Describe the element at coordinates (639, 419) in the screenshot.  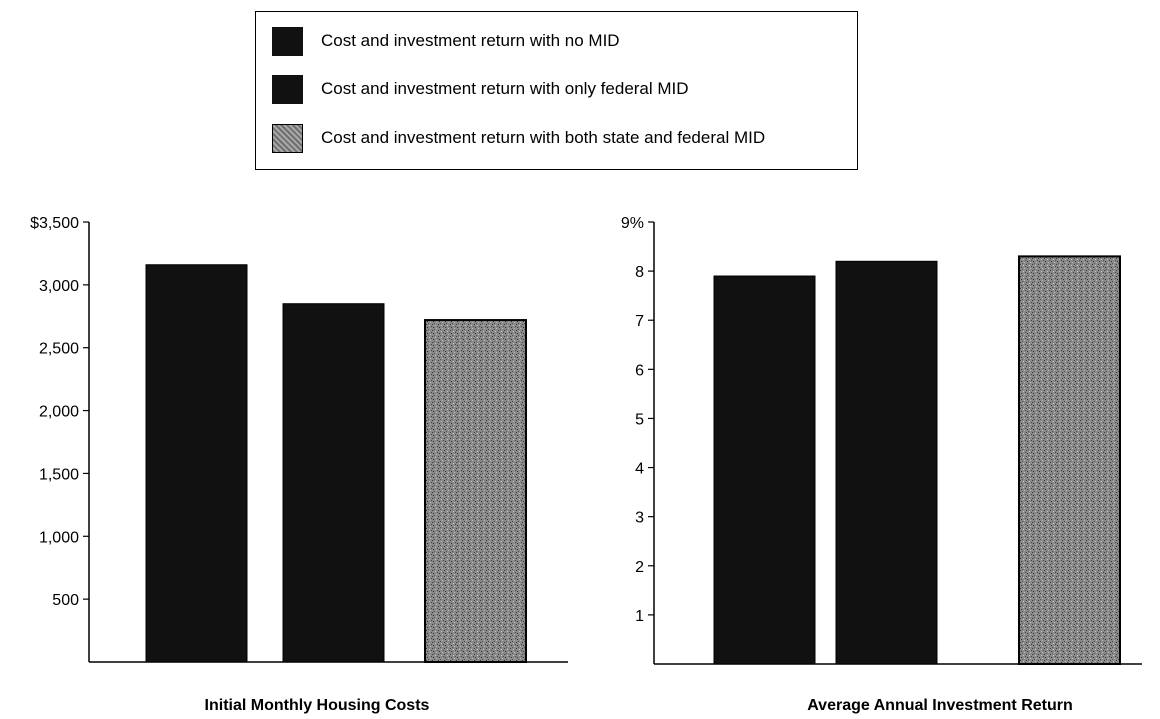
I see `y-tick-label: 5` at that location.